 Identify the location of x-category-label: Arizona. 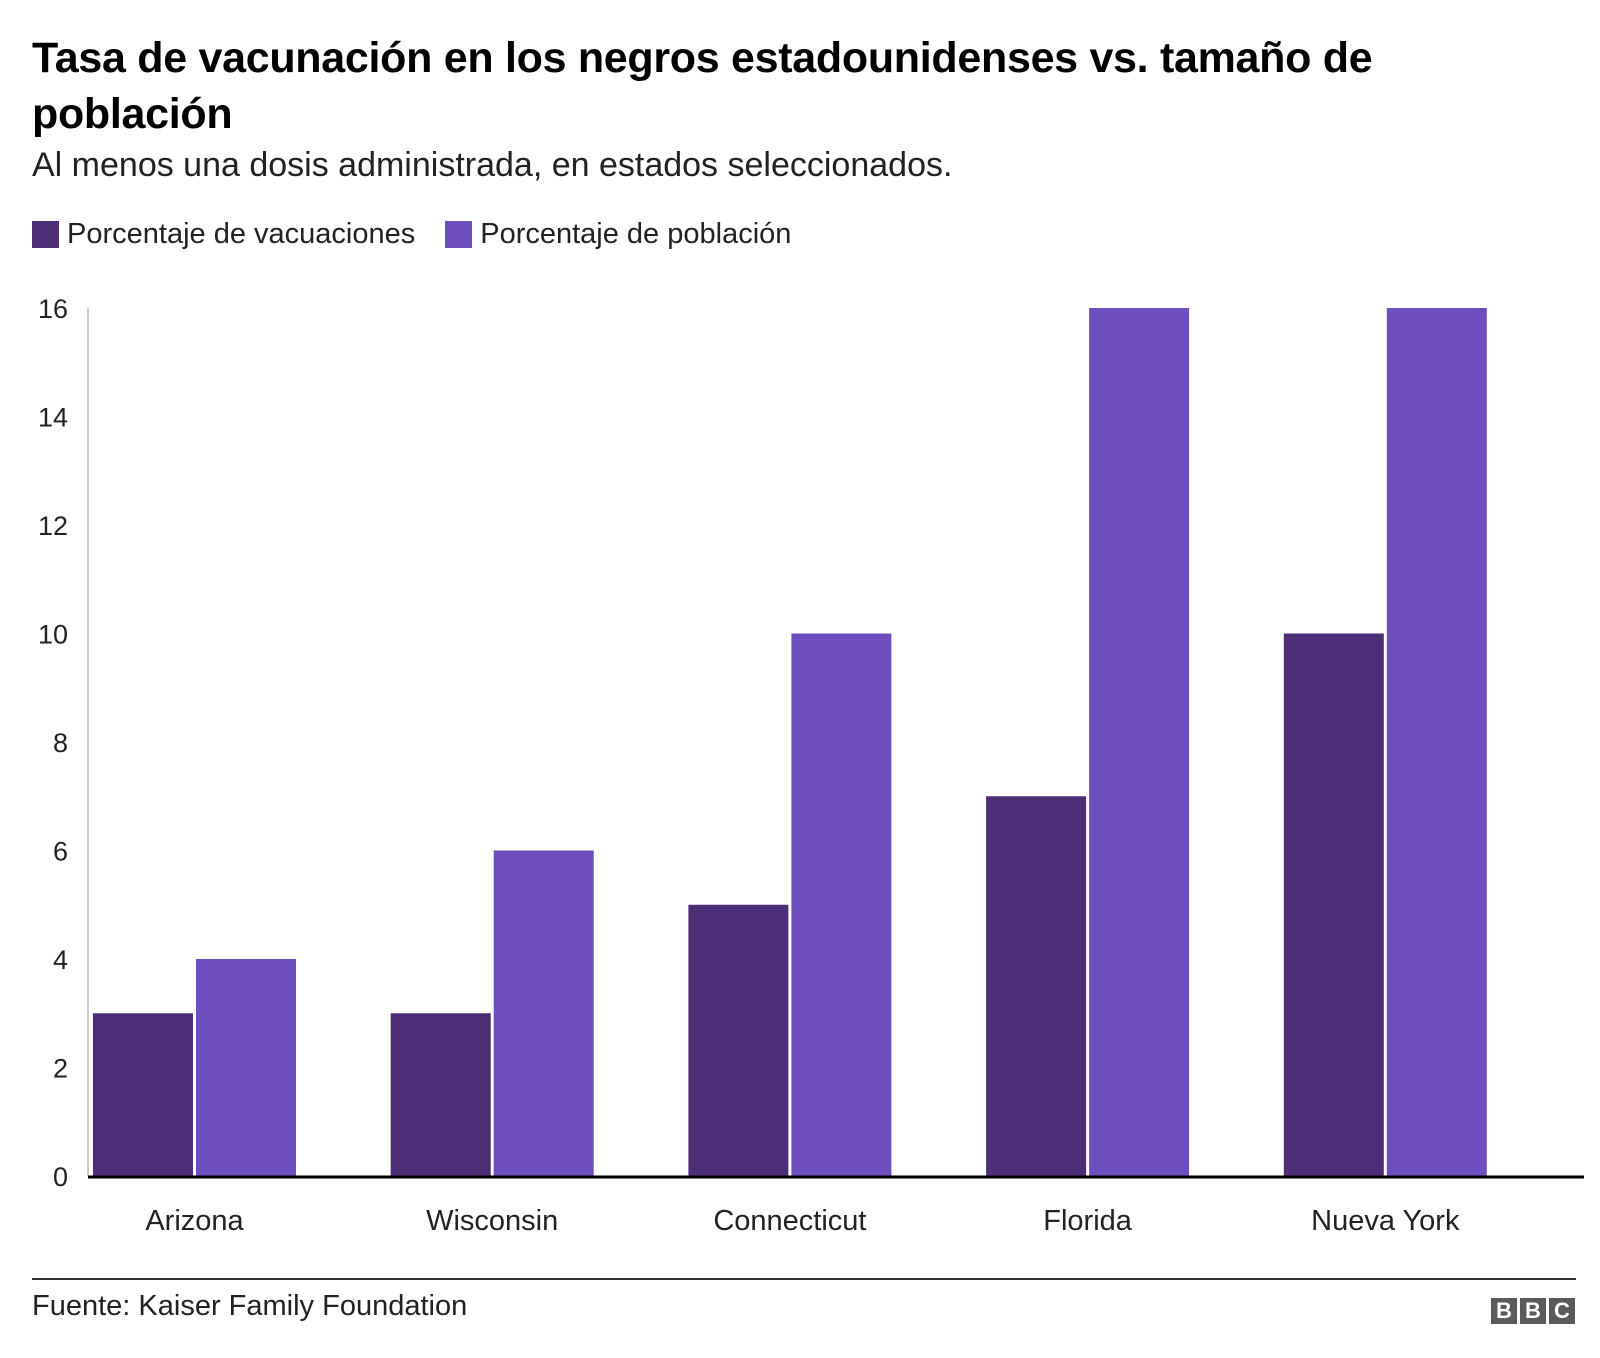
(194, 1221).